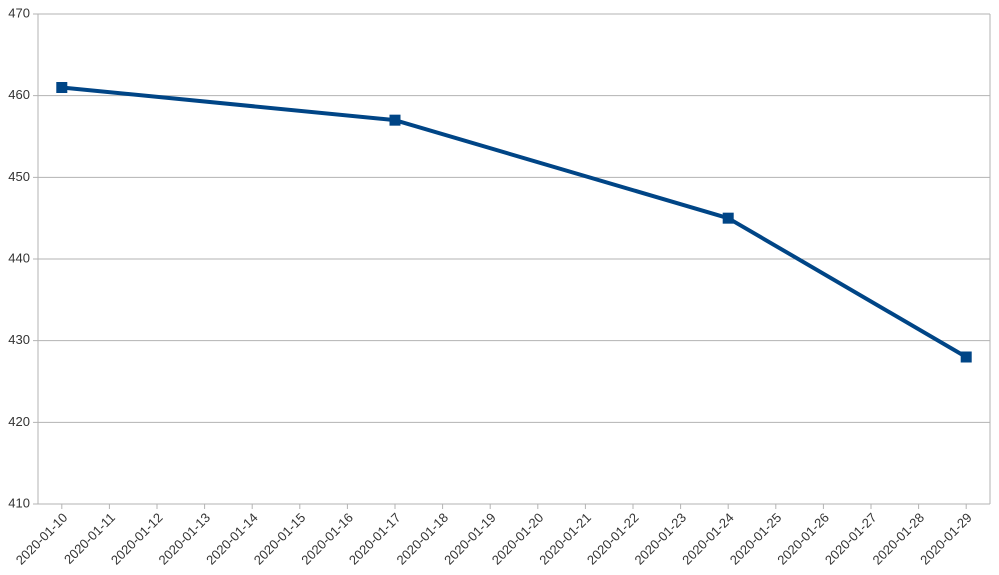 The width and height of the screenshot is (999, 575). What do you see at coordinates (19, 176) in the screenshot?
I see `y-tick-label: 450` at bounding box center [19, 176].